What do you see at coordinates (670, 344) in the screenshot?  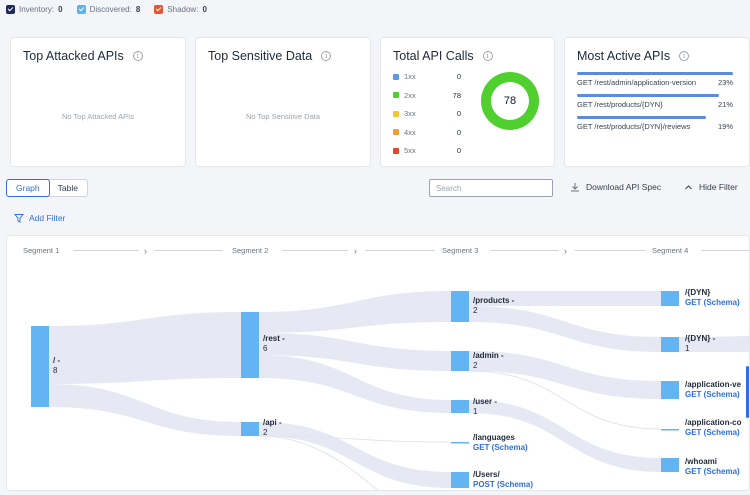 I see `node-dyn-count` at bounding box center [670, 344].